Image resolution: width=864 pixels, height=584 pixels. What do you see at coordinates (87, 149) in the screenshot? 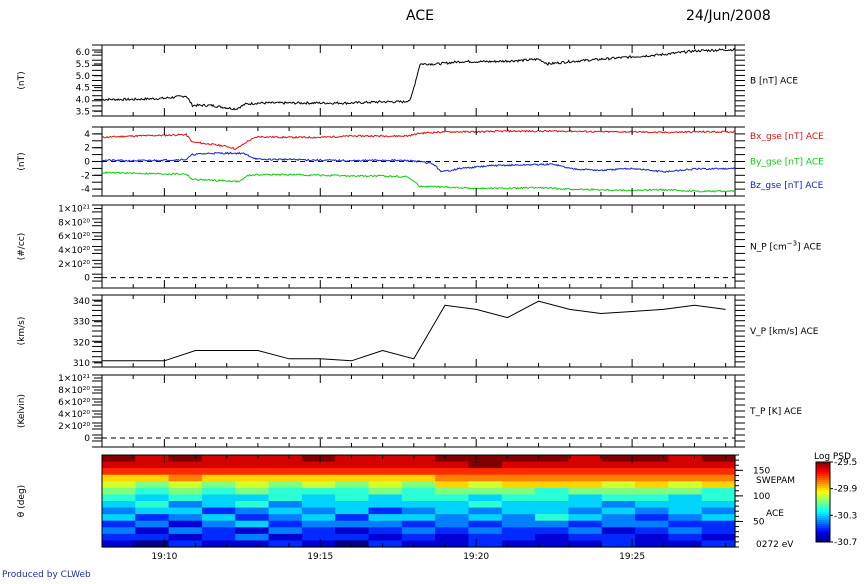
I see `y-tick-label: 2` at bounding box center [87, 149].